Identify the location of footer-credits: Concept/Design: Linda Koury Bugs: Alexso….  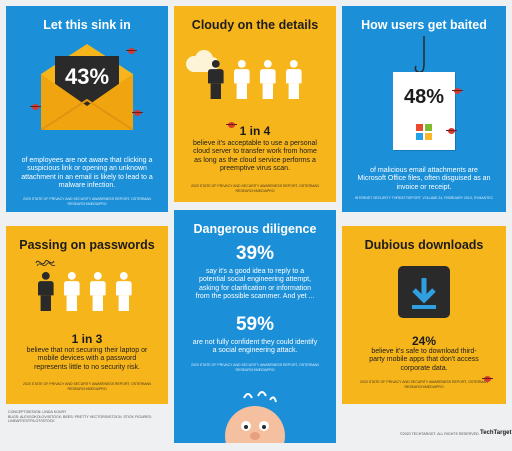
(80, 417).